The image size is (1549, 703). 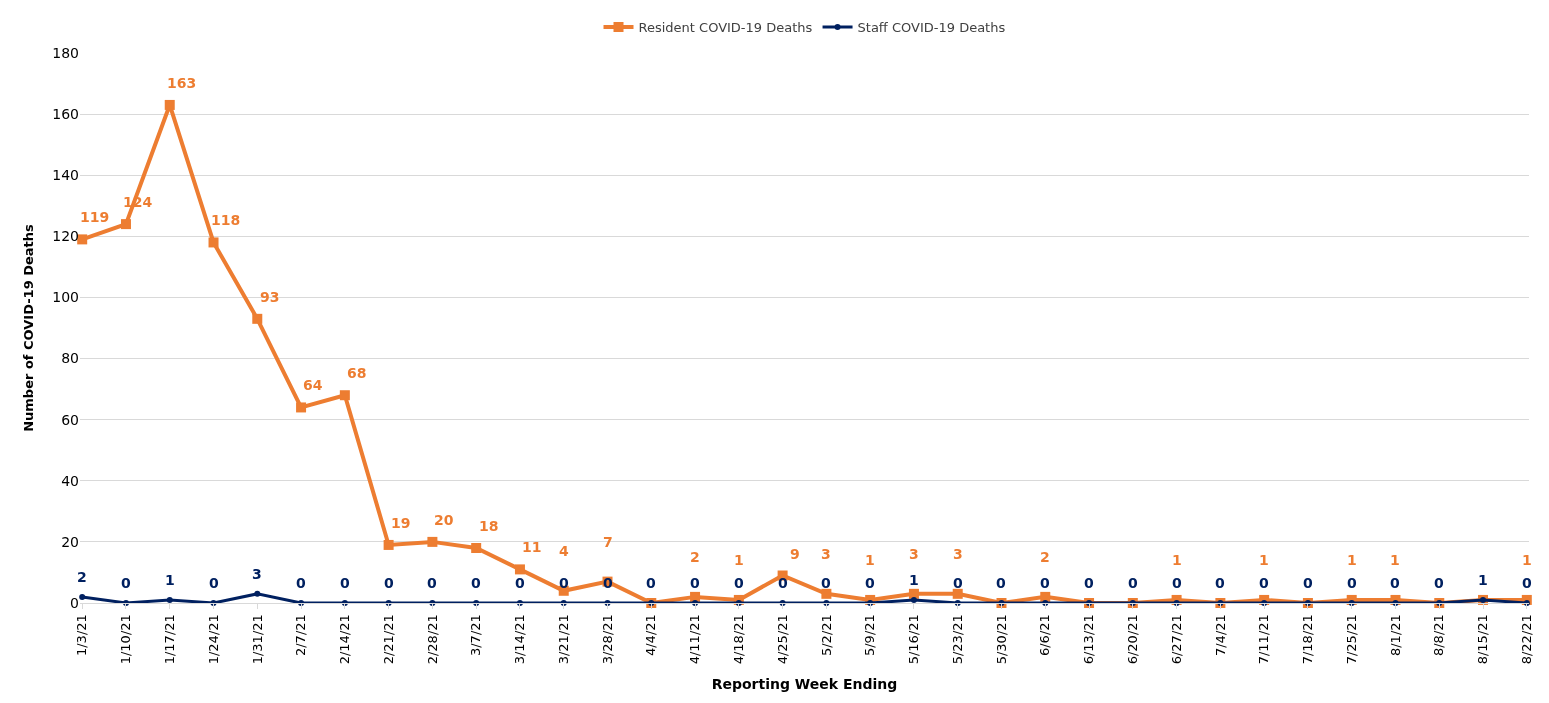 What do you see at coordinates (1395, 635) in the screenshot?
I see `x-tick-label: 8/1/21` at bounding box center [1395, 635].